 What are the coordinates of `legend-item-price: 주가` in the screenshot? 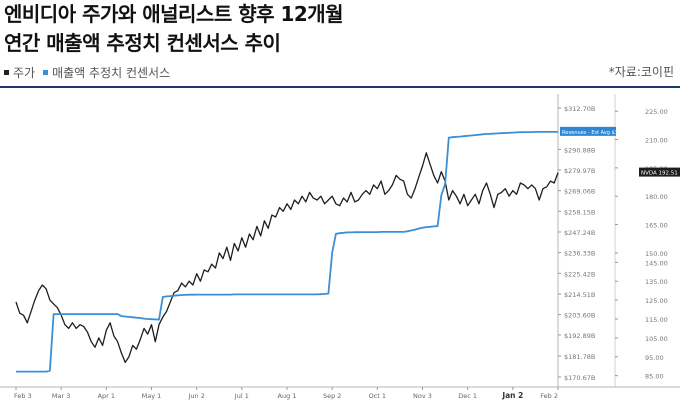 It's located at (19, 72).